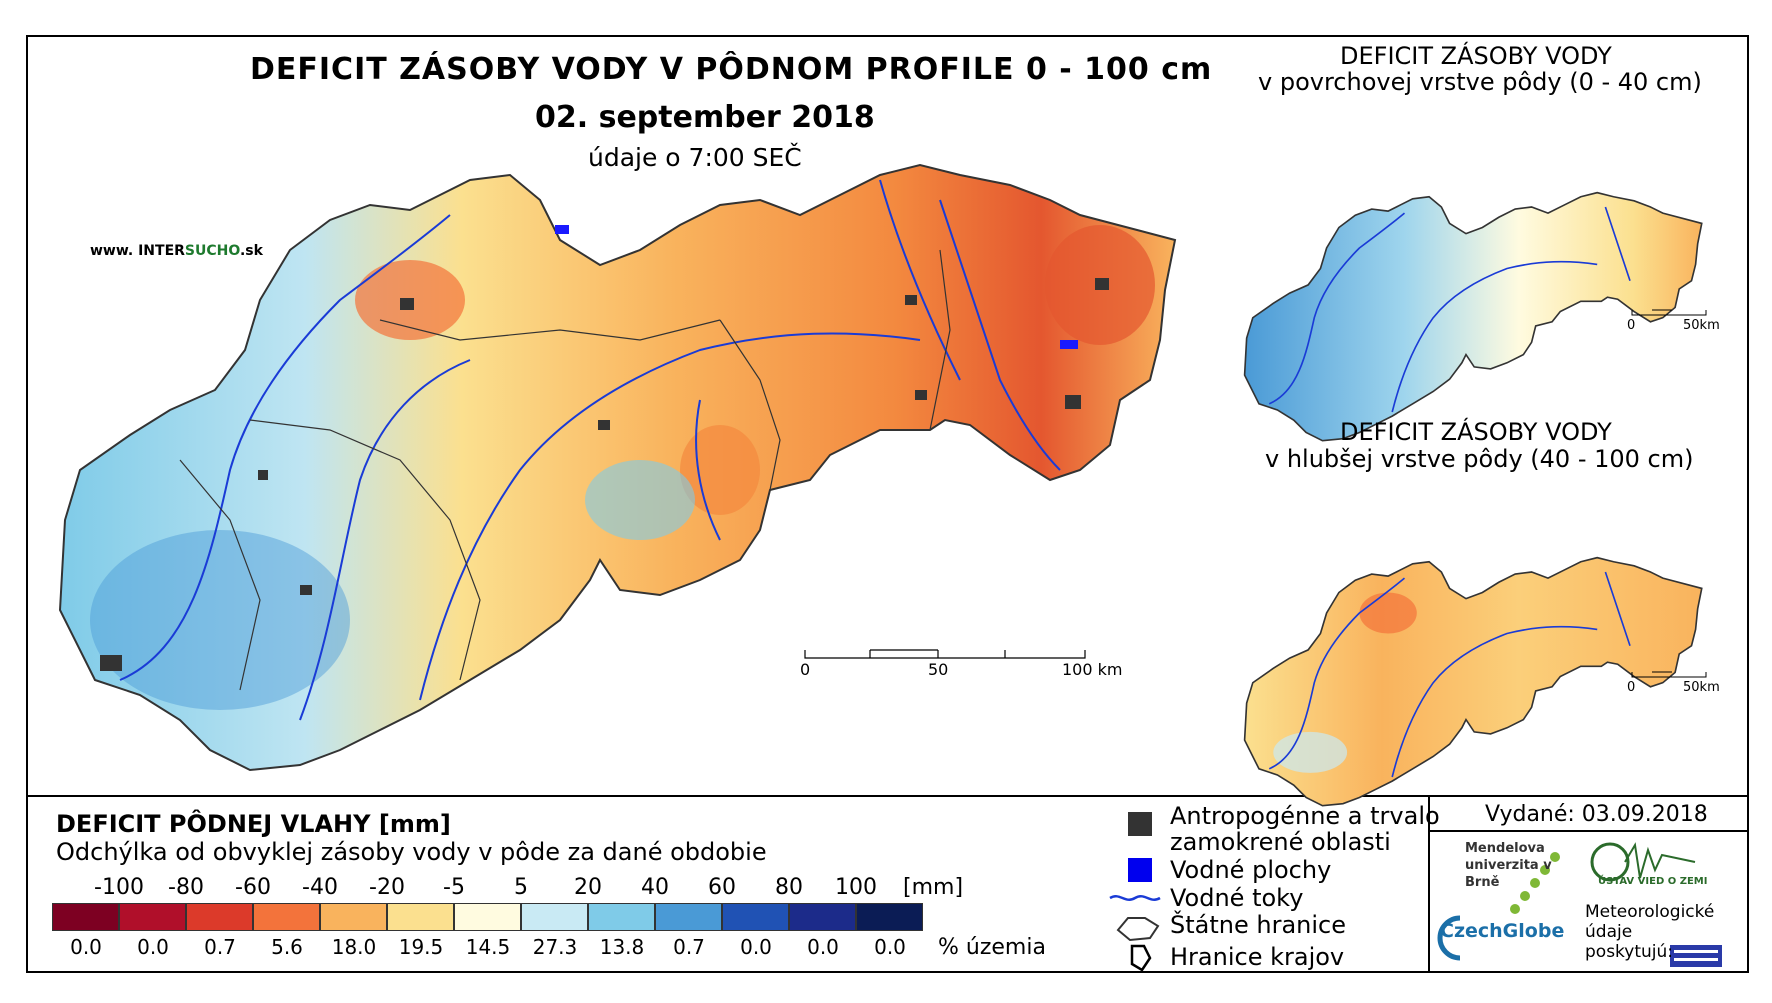  Describe the element at coordinates (212, 251) in the screenshot. I see `website-highlight: SUCHO` at that location.